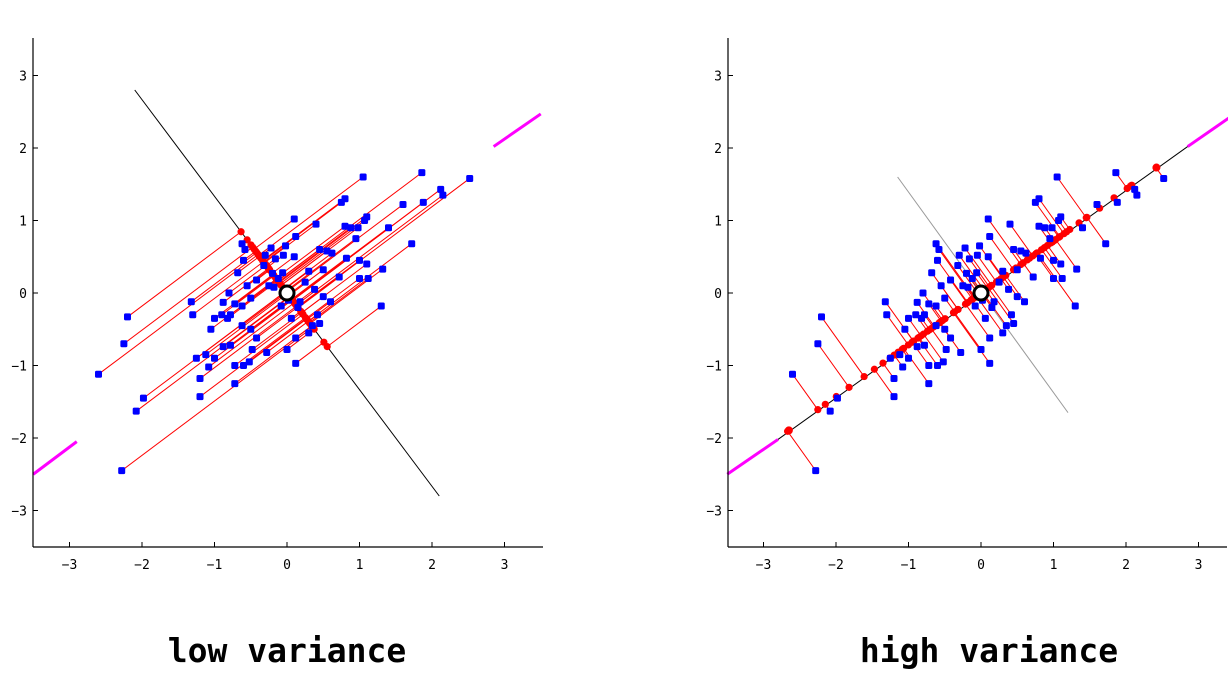 The width and height of the screenshot is (1228, 700). Describe the element at coordinates (752, 457) in the screenshot. I see `principal-axis-segment` at that location.